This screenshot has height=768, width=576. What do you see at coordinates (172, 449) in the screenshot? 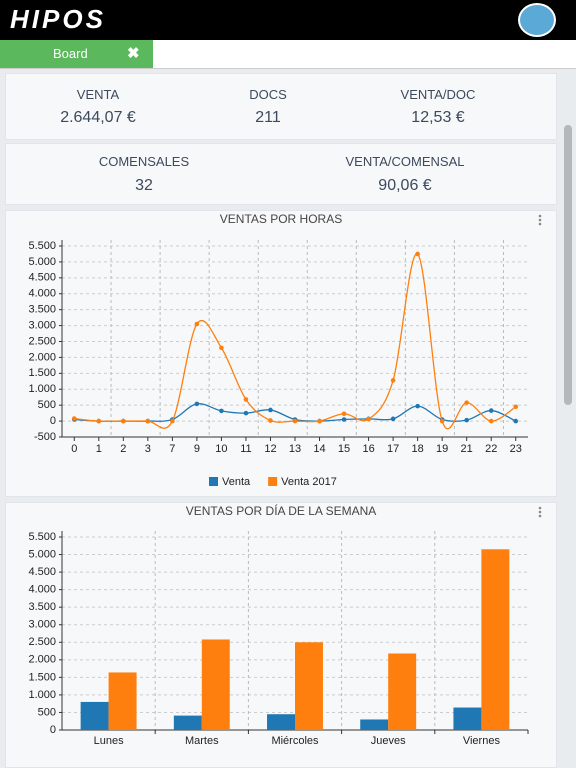
I see `x-tick-label: 7` at bounding box center [172, 449].